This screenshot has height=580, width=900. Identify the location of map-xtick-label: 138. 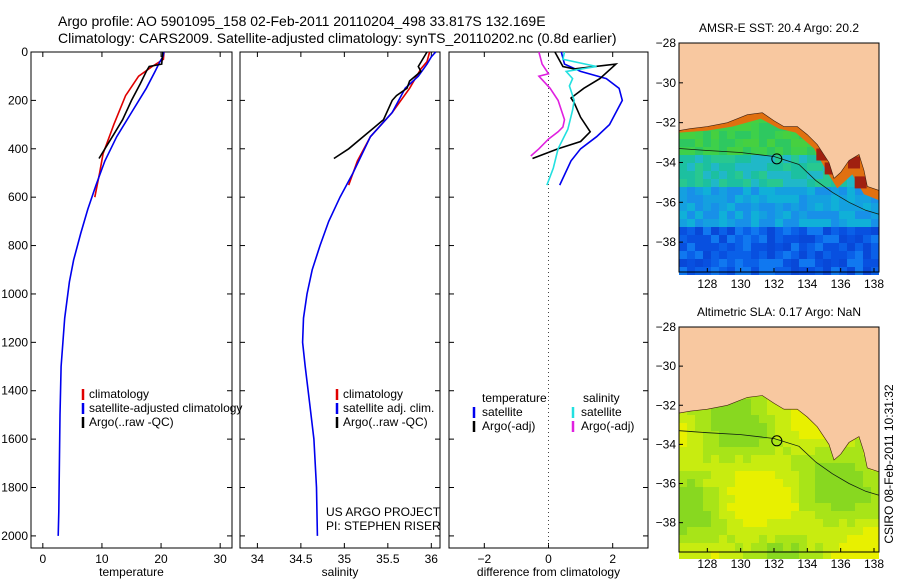
(874, 564).